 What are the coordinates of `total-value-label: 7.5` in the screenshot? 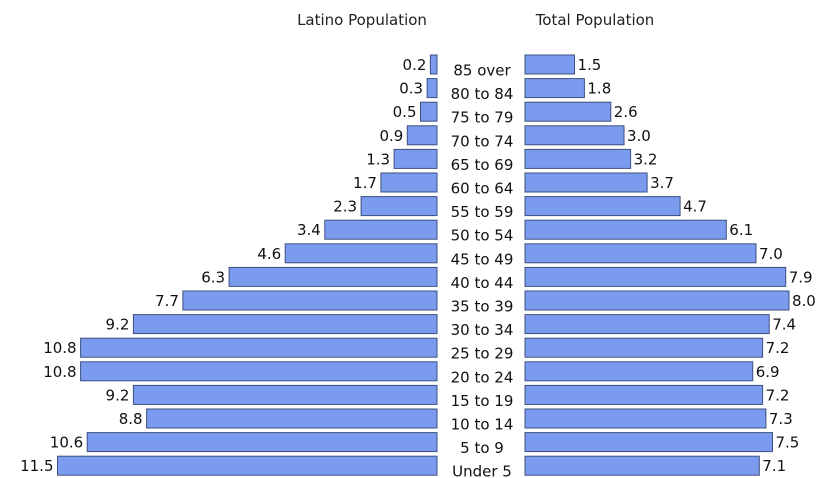 It's located at (788, 443).